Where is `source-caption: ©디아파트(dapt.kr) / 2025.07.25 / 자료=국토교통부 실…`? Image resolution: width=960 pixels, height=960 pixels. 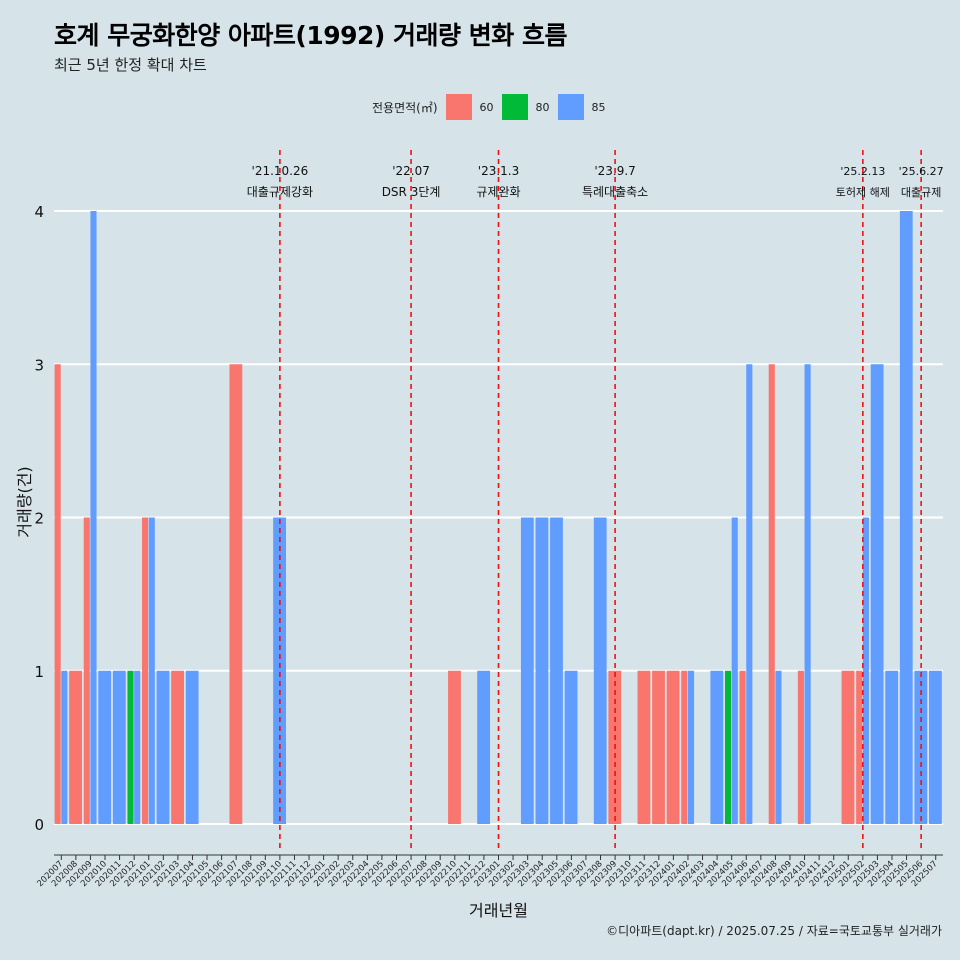 source-caption: ©디아파트(dapt.kr) / 2025.07.25 / 자료=국토교통부 실… is located at coordinates (774, 931).